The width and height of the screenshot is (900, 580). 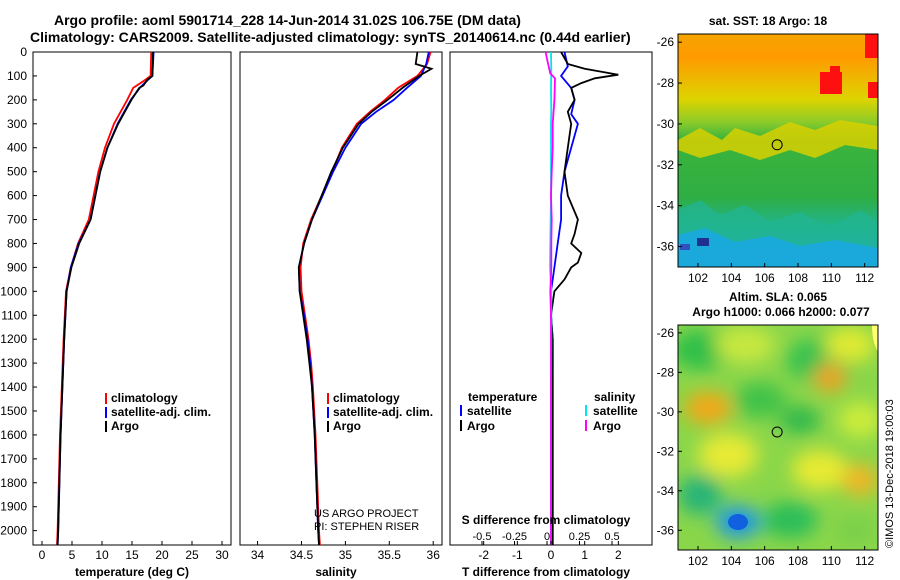 I want to click on sst-map-frame, so click(x=778, y=150).